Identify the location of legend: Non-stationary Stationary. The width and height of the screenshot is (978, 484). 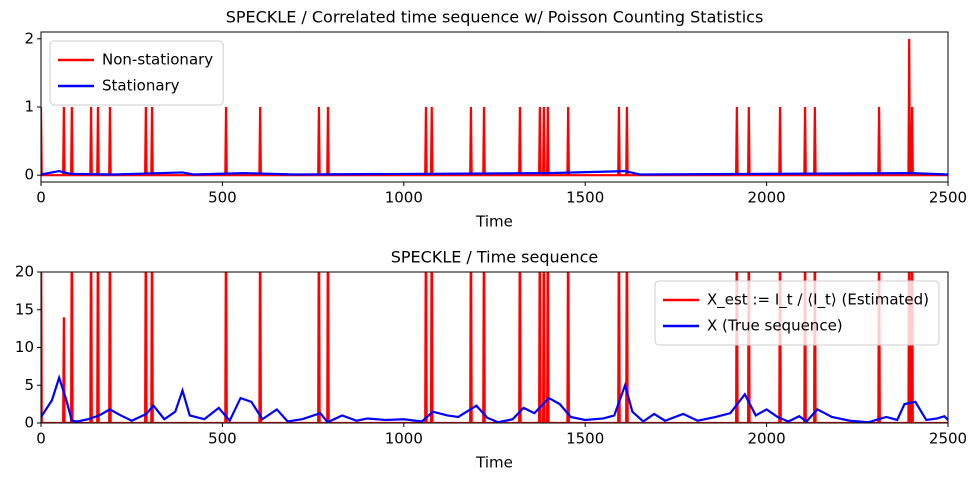
(136, 73).